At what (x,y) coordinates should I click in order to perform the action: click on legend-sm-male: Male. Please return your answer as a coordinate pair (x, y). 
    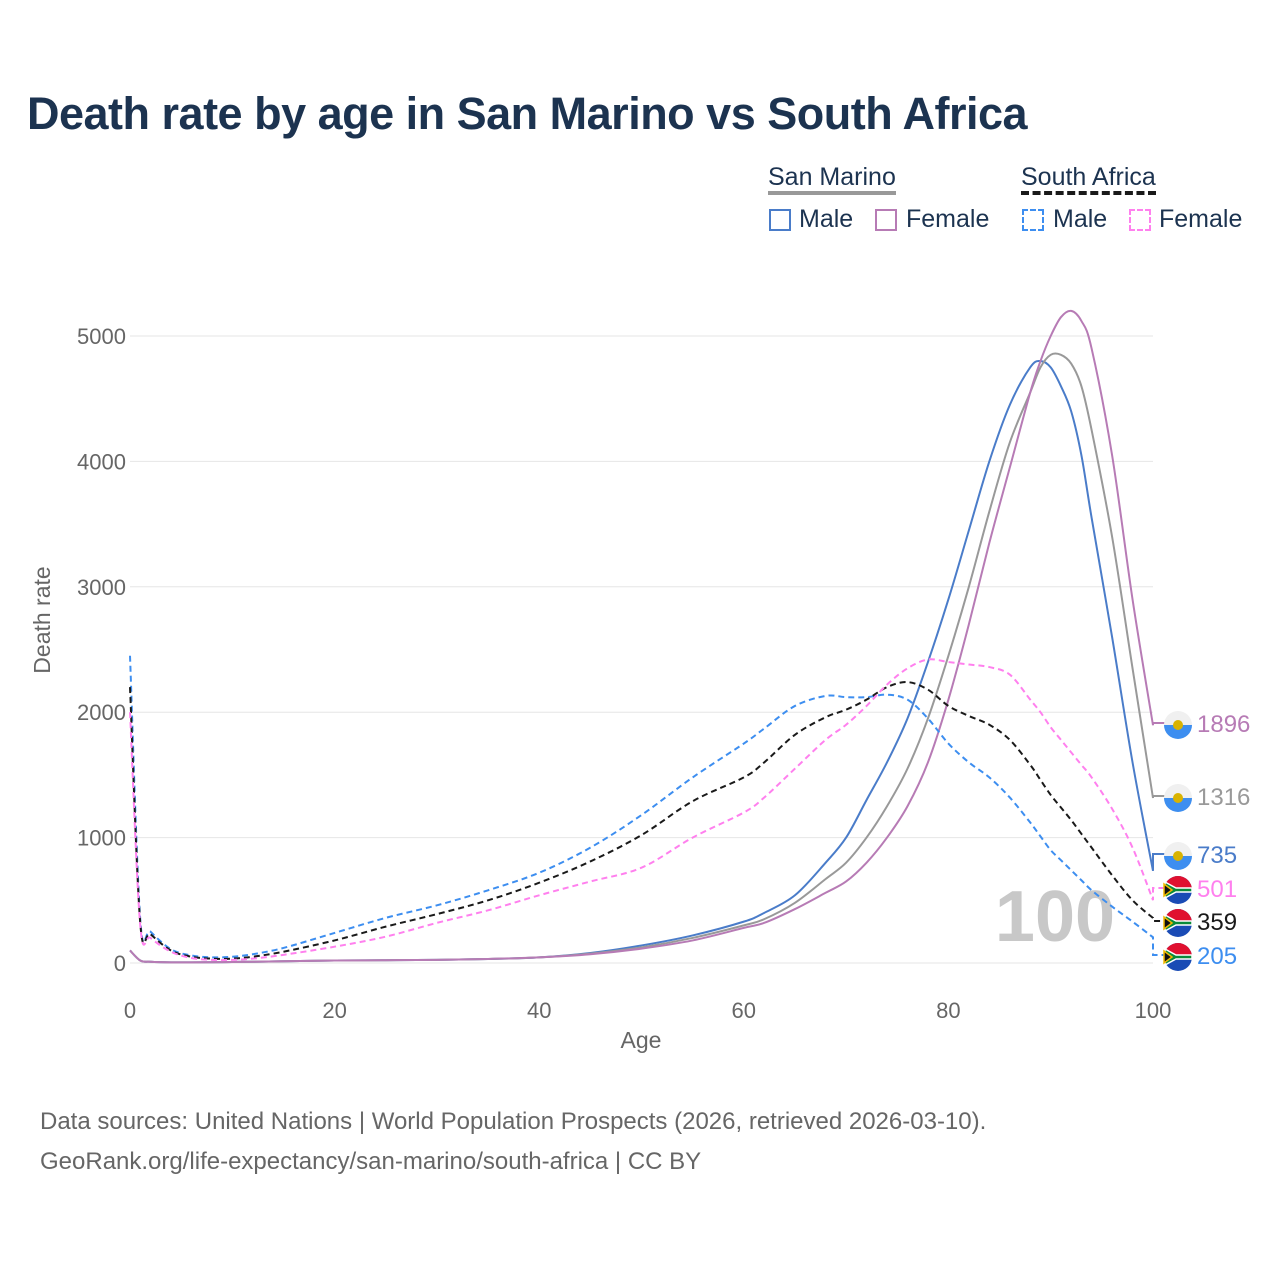
    Looking at the image, I should click on (826, 219).